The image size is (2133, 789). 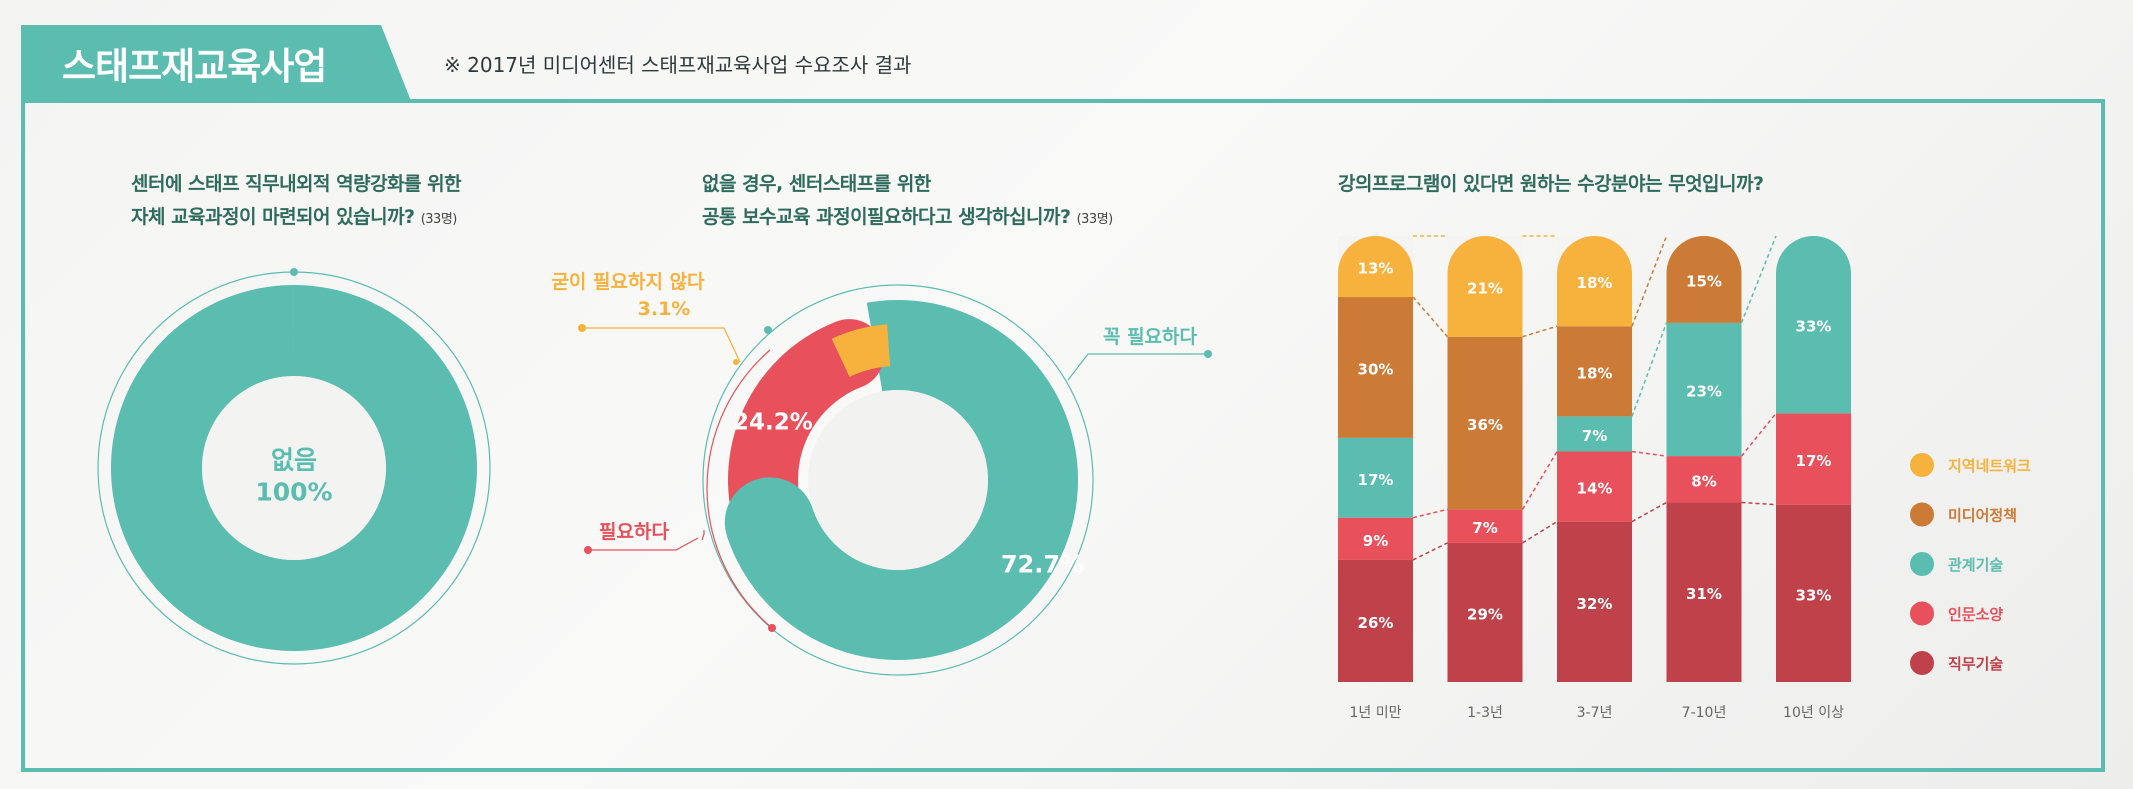 What do you see at coordinates (703, 535) in the screenshot?
I see `donut2-leader-need-arc` at bounding box center [703, 535].